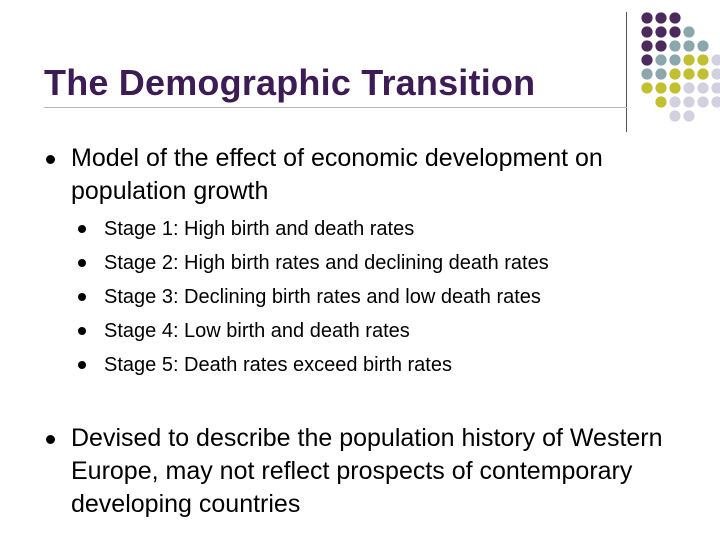 The image size is (720, 540). Describe the element at coordinates (680, 67) in the screenshot. I see `decorative-dot-grid` at that location.